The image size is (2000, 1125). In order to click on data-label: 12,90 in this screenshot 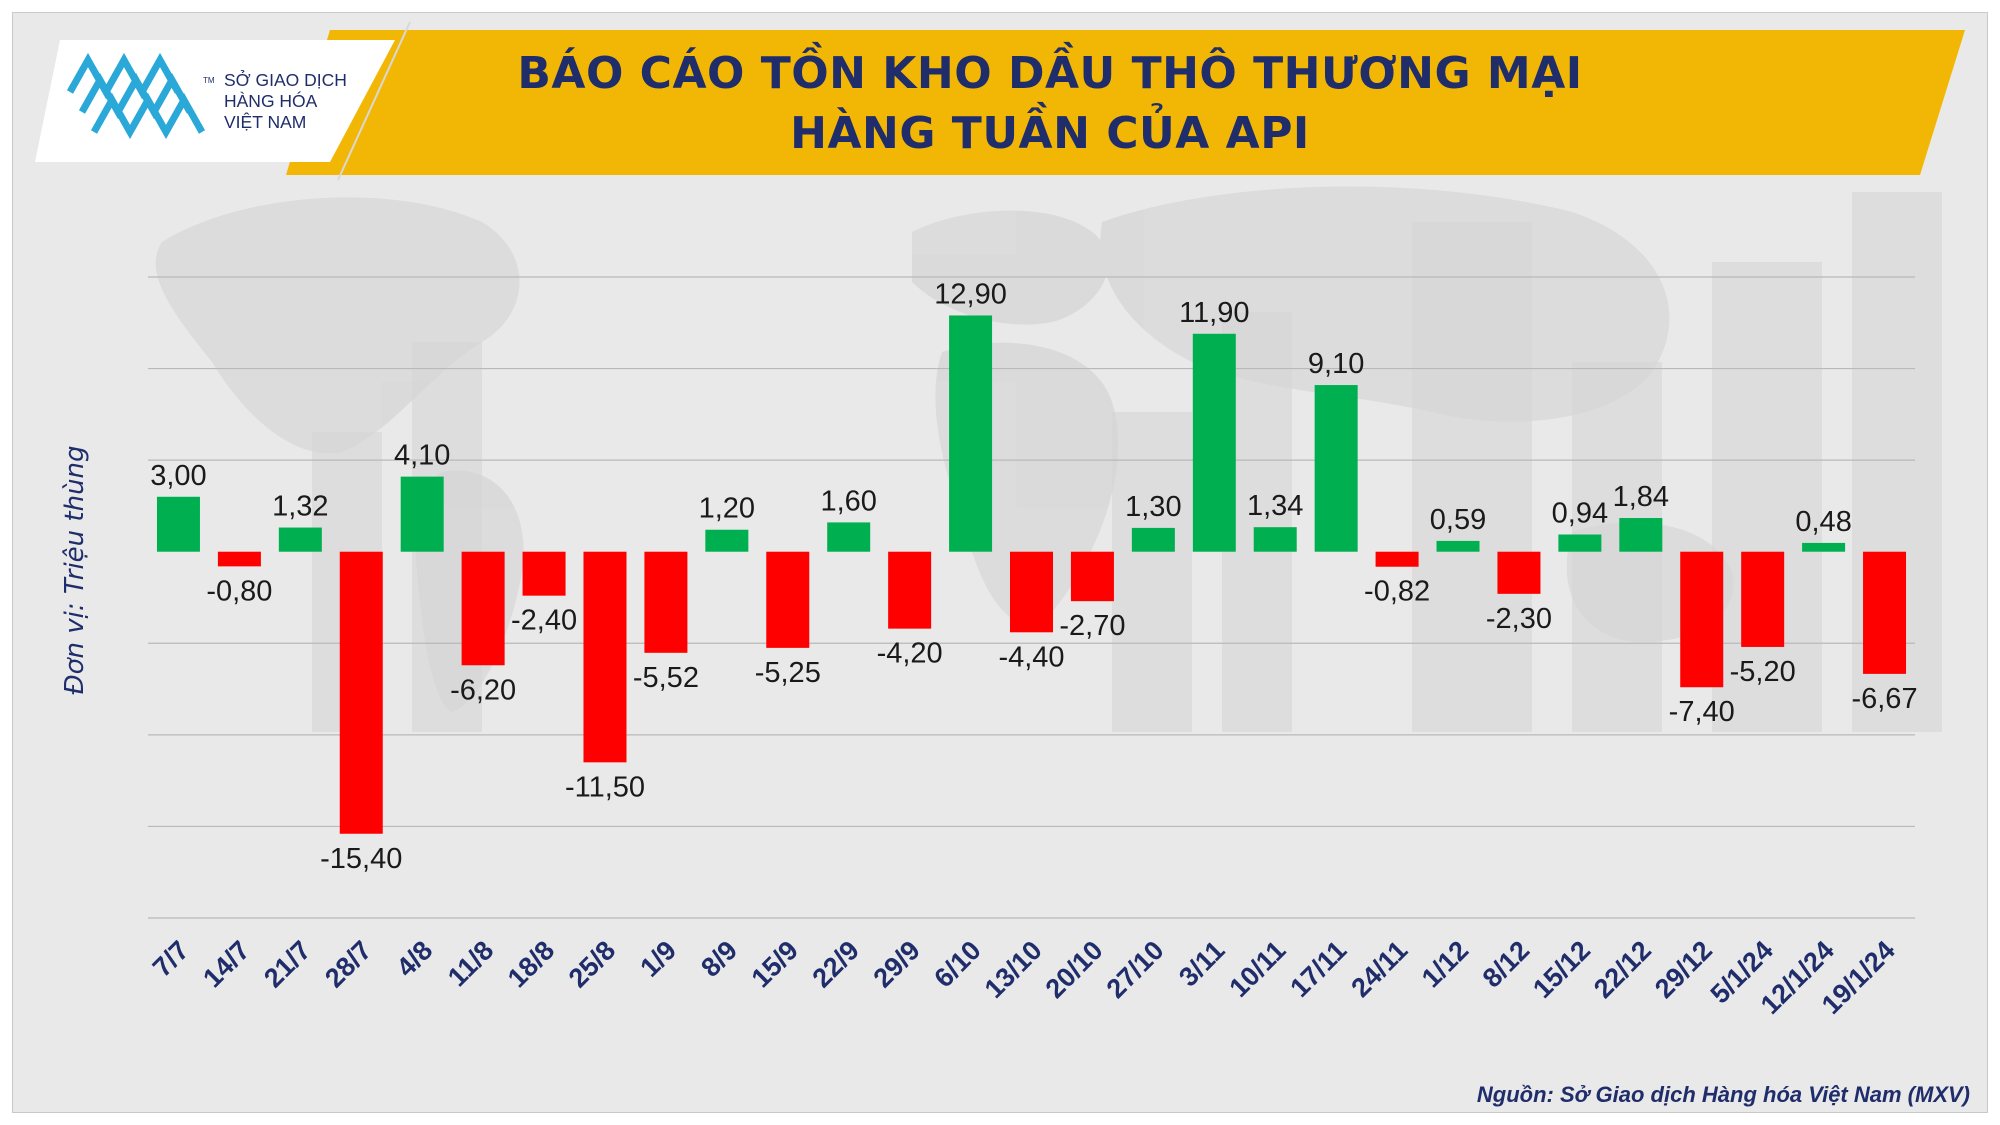, I will do `click(970, 294)`.